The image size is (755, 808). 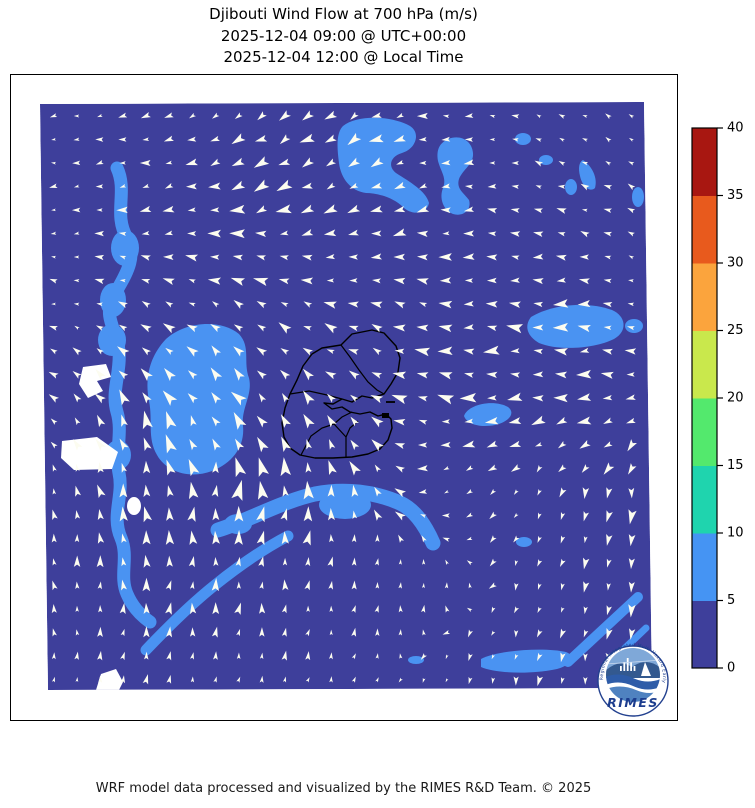 I want to click on colorbar-segment, so click(x=704, y=297).